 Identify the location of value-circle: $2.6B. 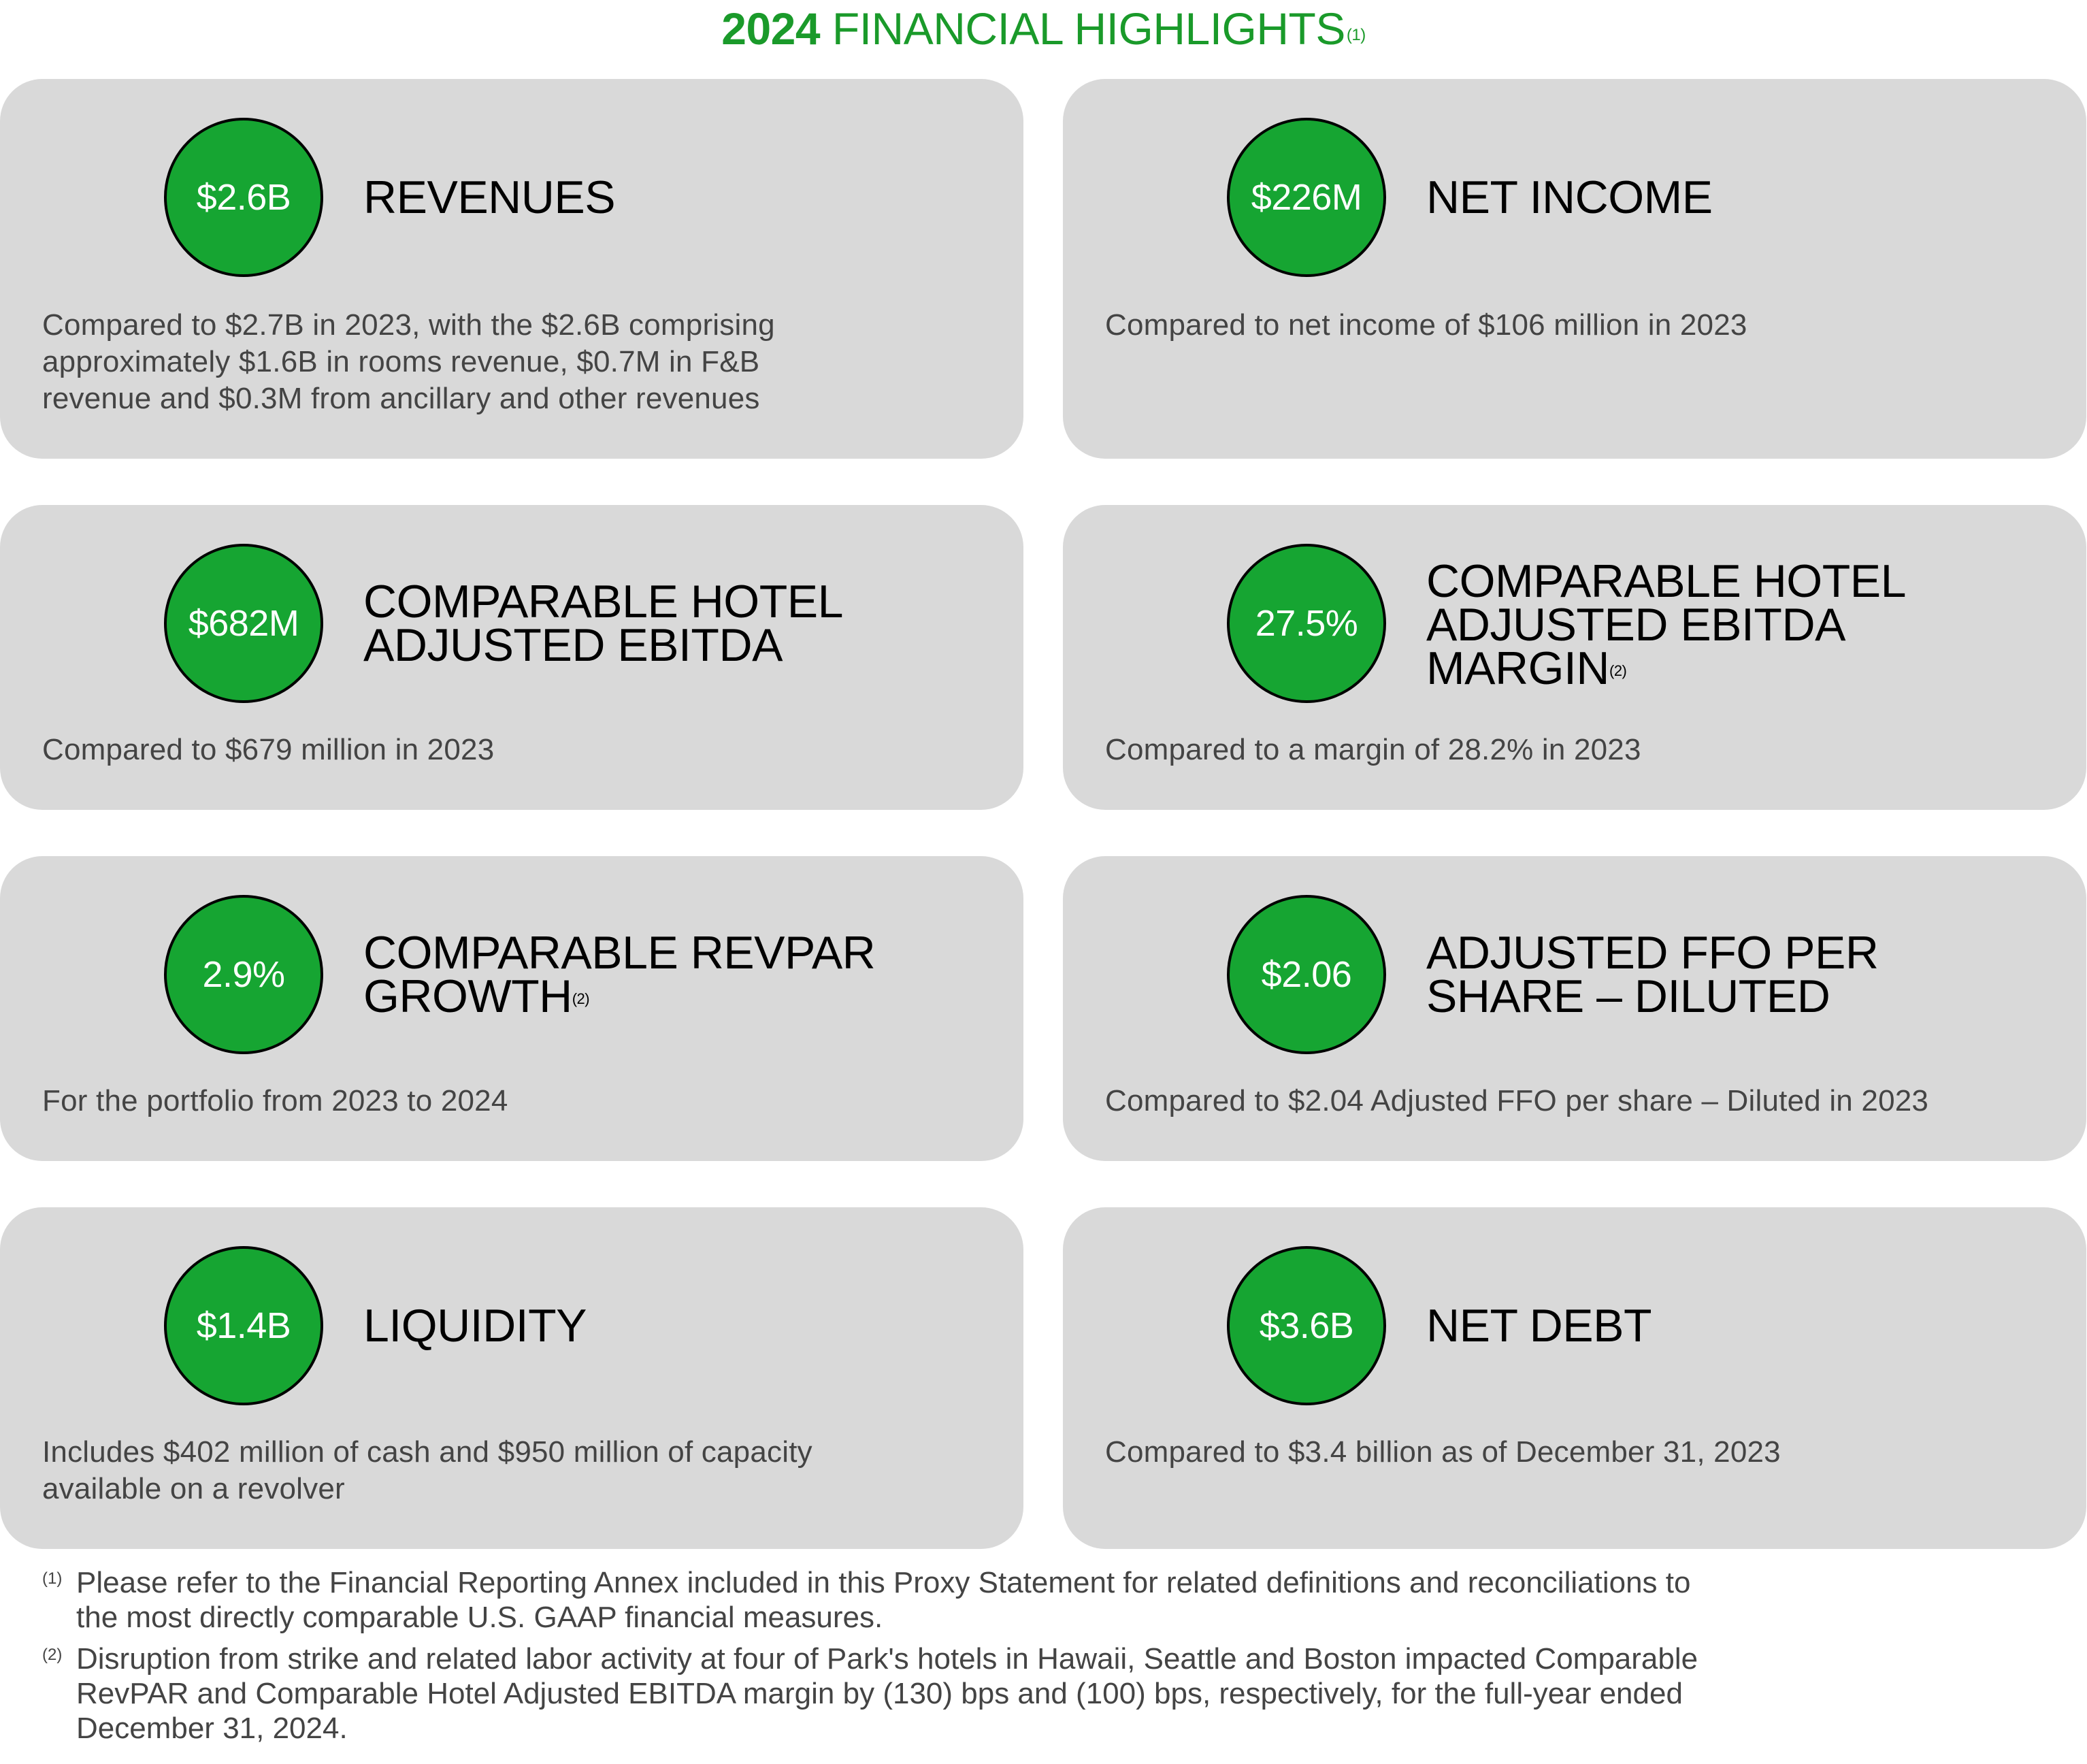
(243, 198).